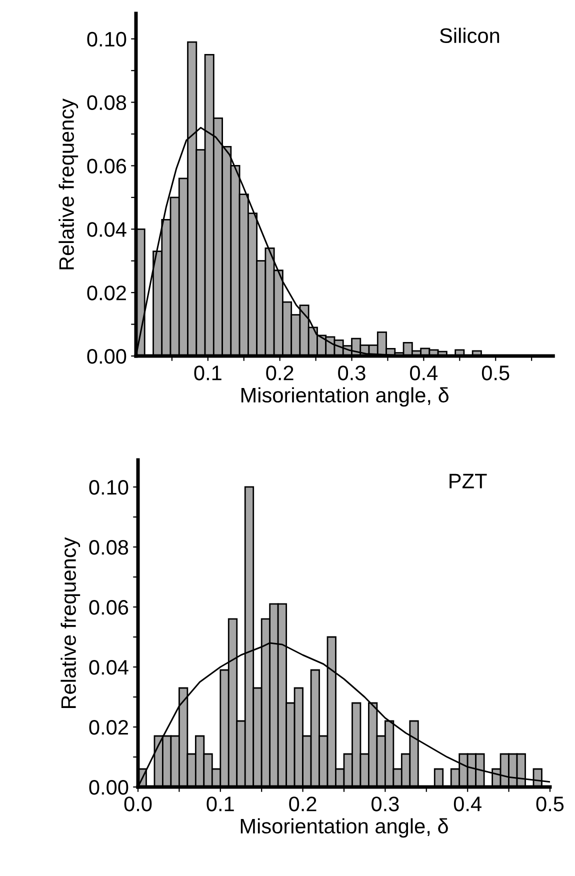  What do you see at coordinates (468, 481) in the screenshot?
I see `annotation: PZT` at bounding box center [468, 481].